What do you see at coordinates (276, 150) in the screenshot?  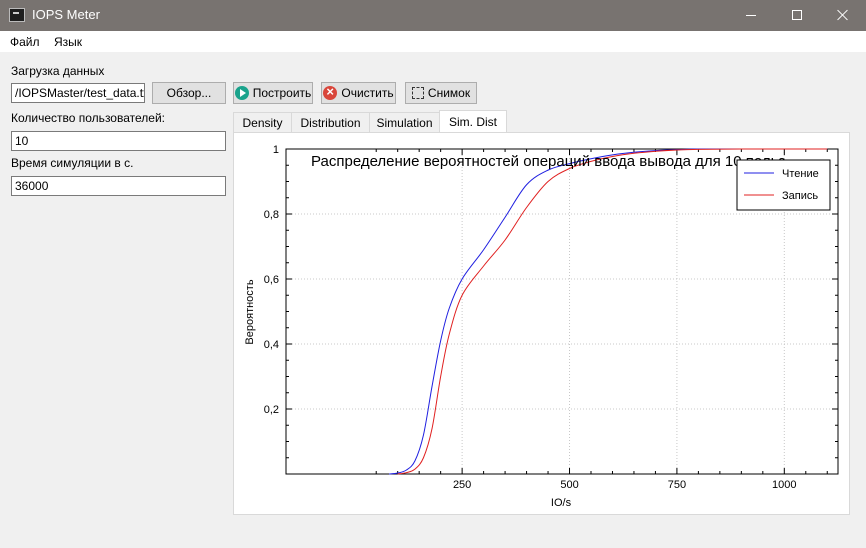 I see `y-tick-label-4: 1` at bounding box center [276, 150].